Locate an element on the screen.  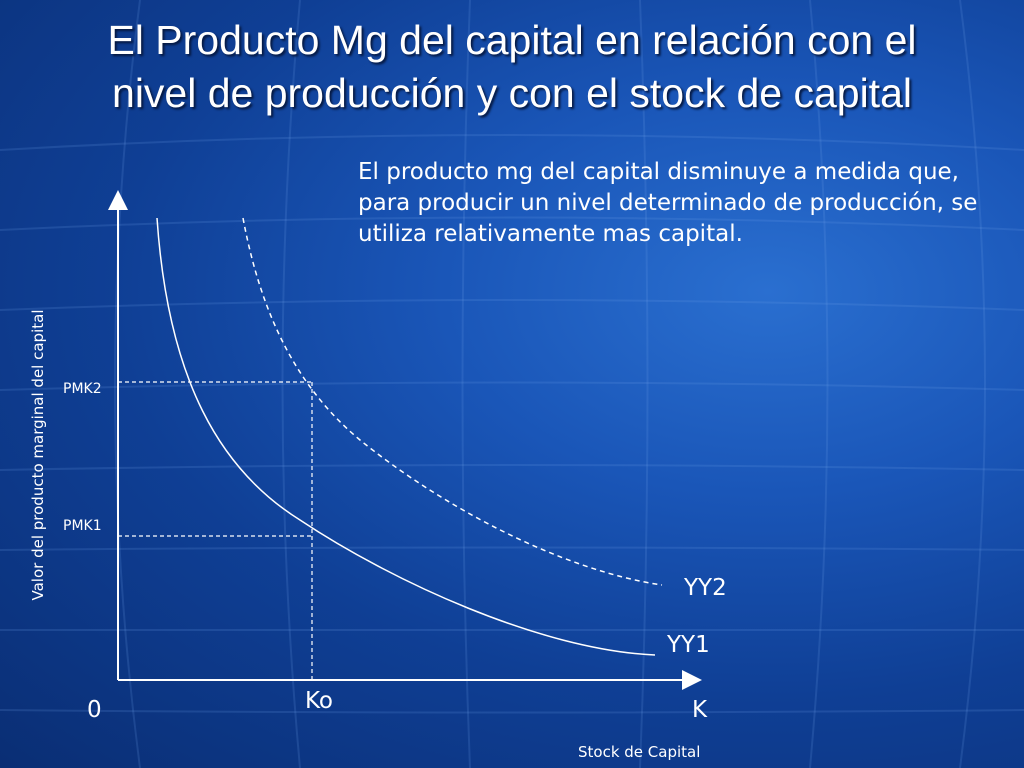
k-axis-end-label: K is located at coordinates (700, 710).